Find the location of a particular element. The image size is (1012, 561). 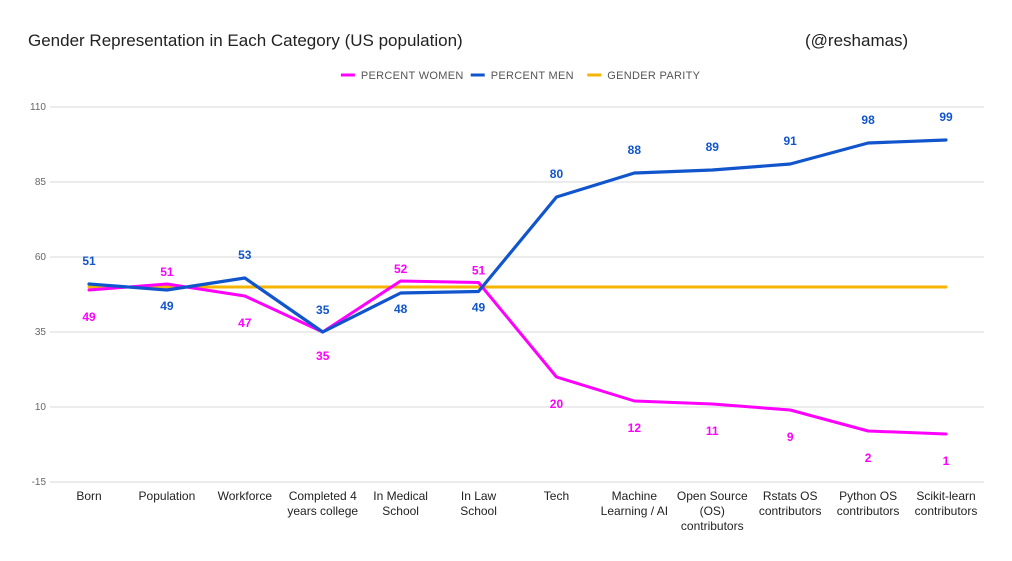

x-tick-label: Python OS contributors is located at coordinates (868, 503).